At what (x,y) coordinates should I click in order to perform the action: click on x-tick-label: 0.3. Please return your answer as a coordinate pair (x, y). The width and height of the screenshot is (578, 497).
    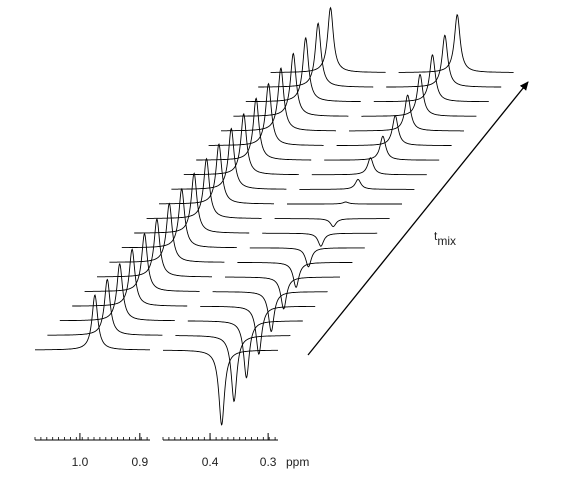
    Looking at the image, I should click on (268, 462).